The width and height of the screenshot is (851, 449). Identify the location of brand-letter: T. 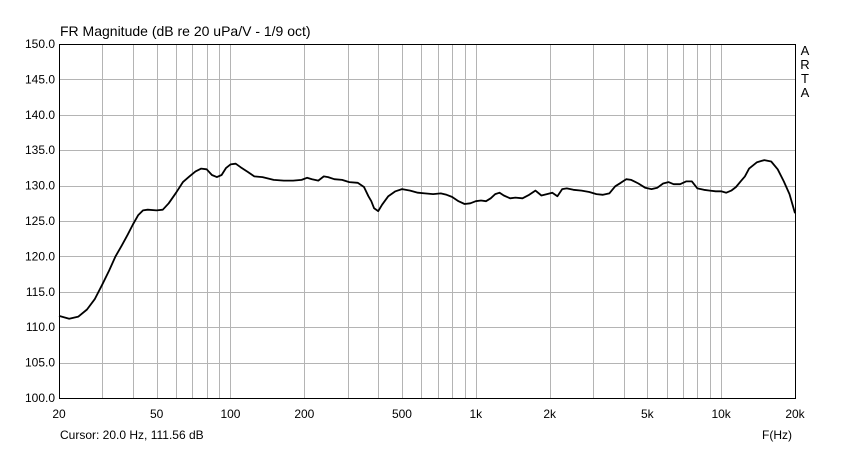
(805, 78).